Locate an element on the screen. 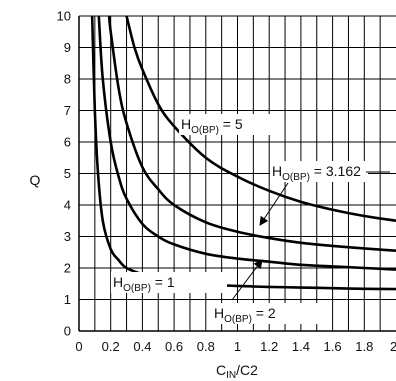  y-tick-label: 3 is located at coordinates (67, 236).